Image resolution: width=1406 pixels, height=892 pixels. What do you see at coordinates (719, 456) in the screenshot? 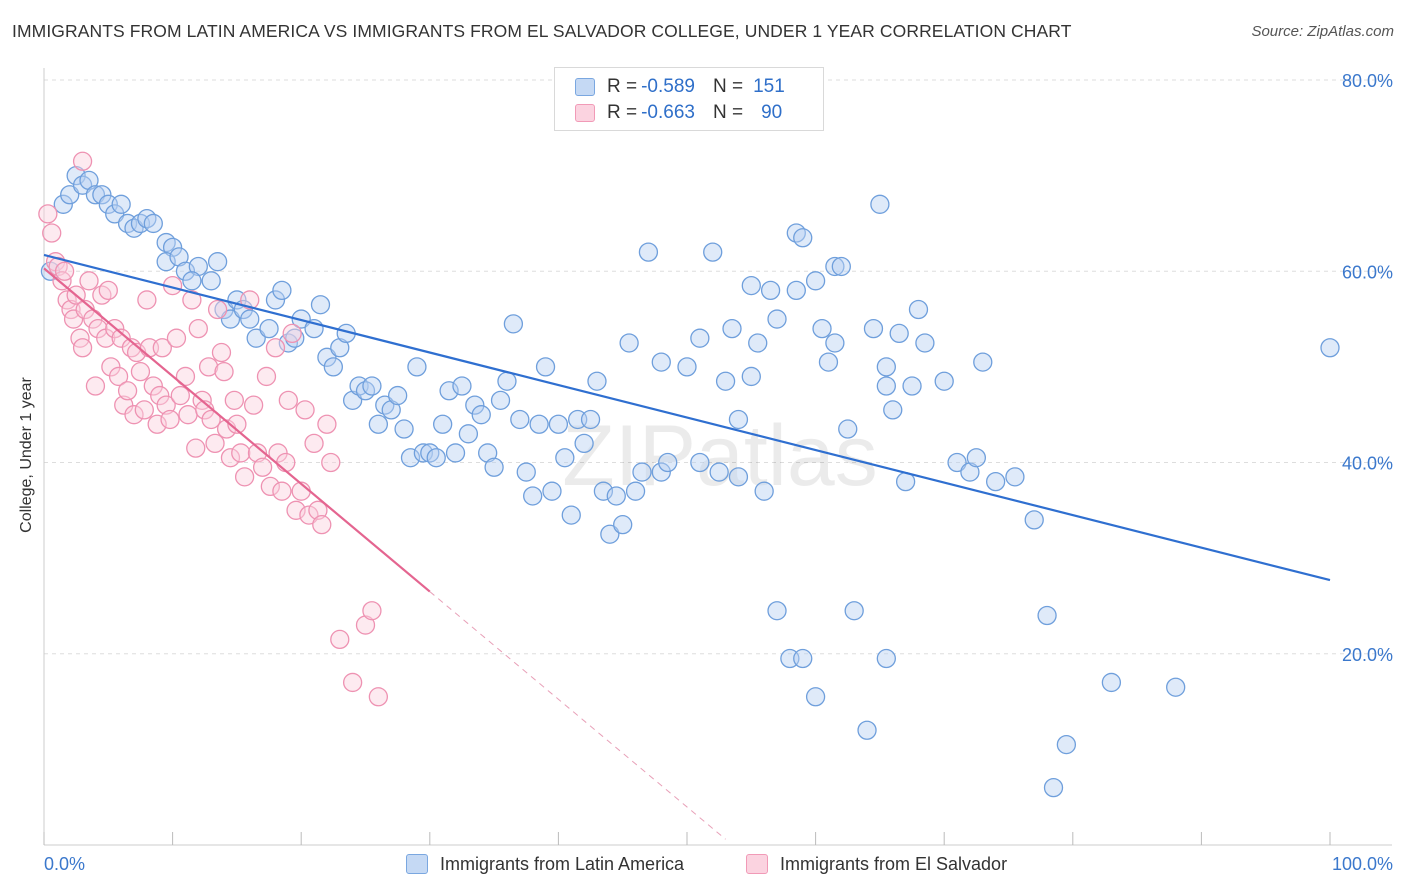
I see `watermark: ZIPatlas` at bounding box center [719, 456].